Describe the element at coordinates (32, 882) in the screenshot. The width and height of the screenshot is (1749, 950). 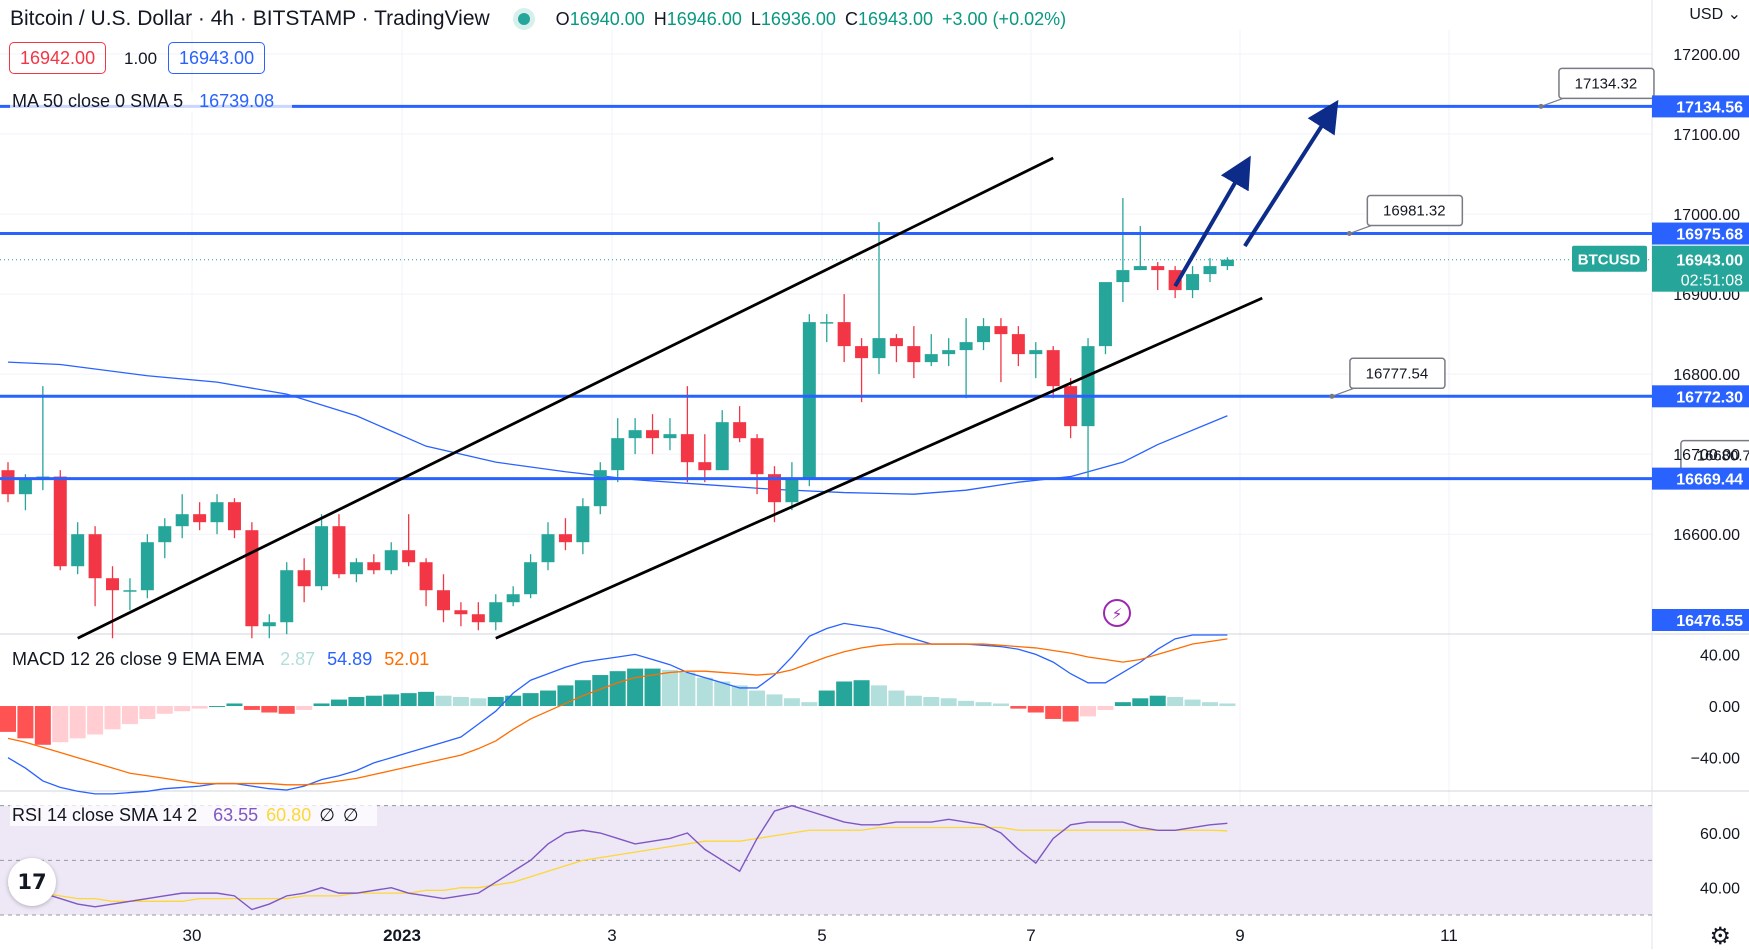
I see `tradingview-logo-icon: 17` at that location.